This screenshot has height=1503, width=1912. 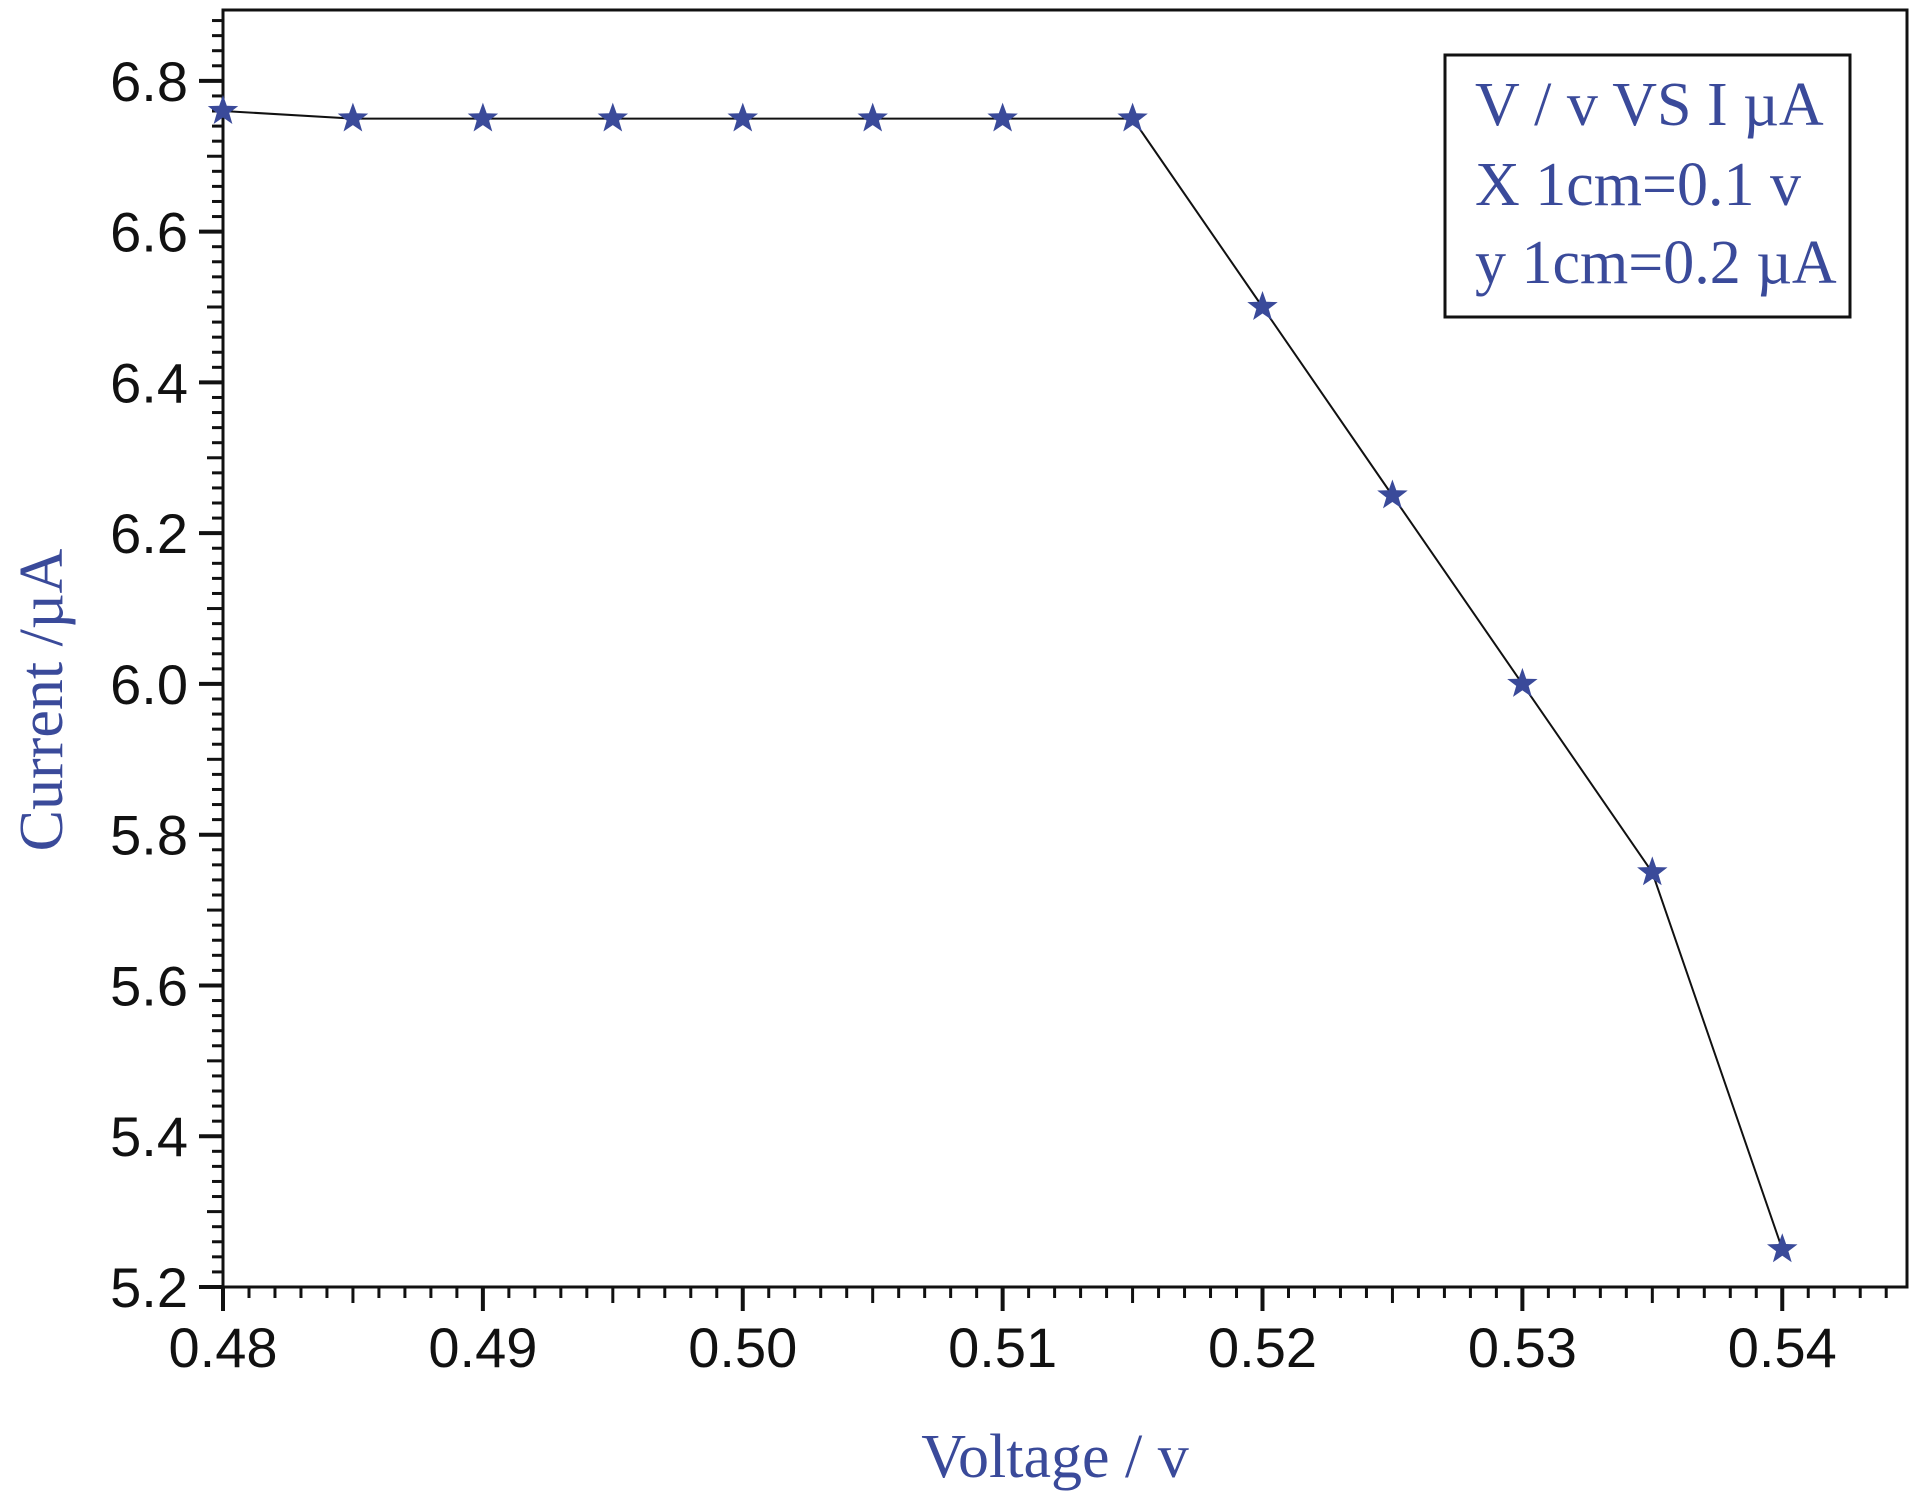 What do you see at coordinates (149, 232) in the screenshot?
I see `y-tick-label: 6.6` at bounding box center [149, 232].